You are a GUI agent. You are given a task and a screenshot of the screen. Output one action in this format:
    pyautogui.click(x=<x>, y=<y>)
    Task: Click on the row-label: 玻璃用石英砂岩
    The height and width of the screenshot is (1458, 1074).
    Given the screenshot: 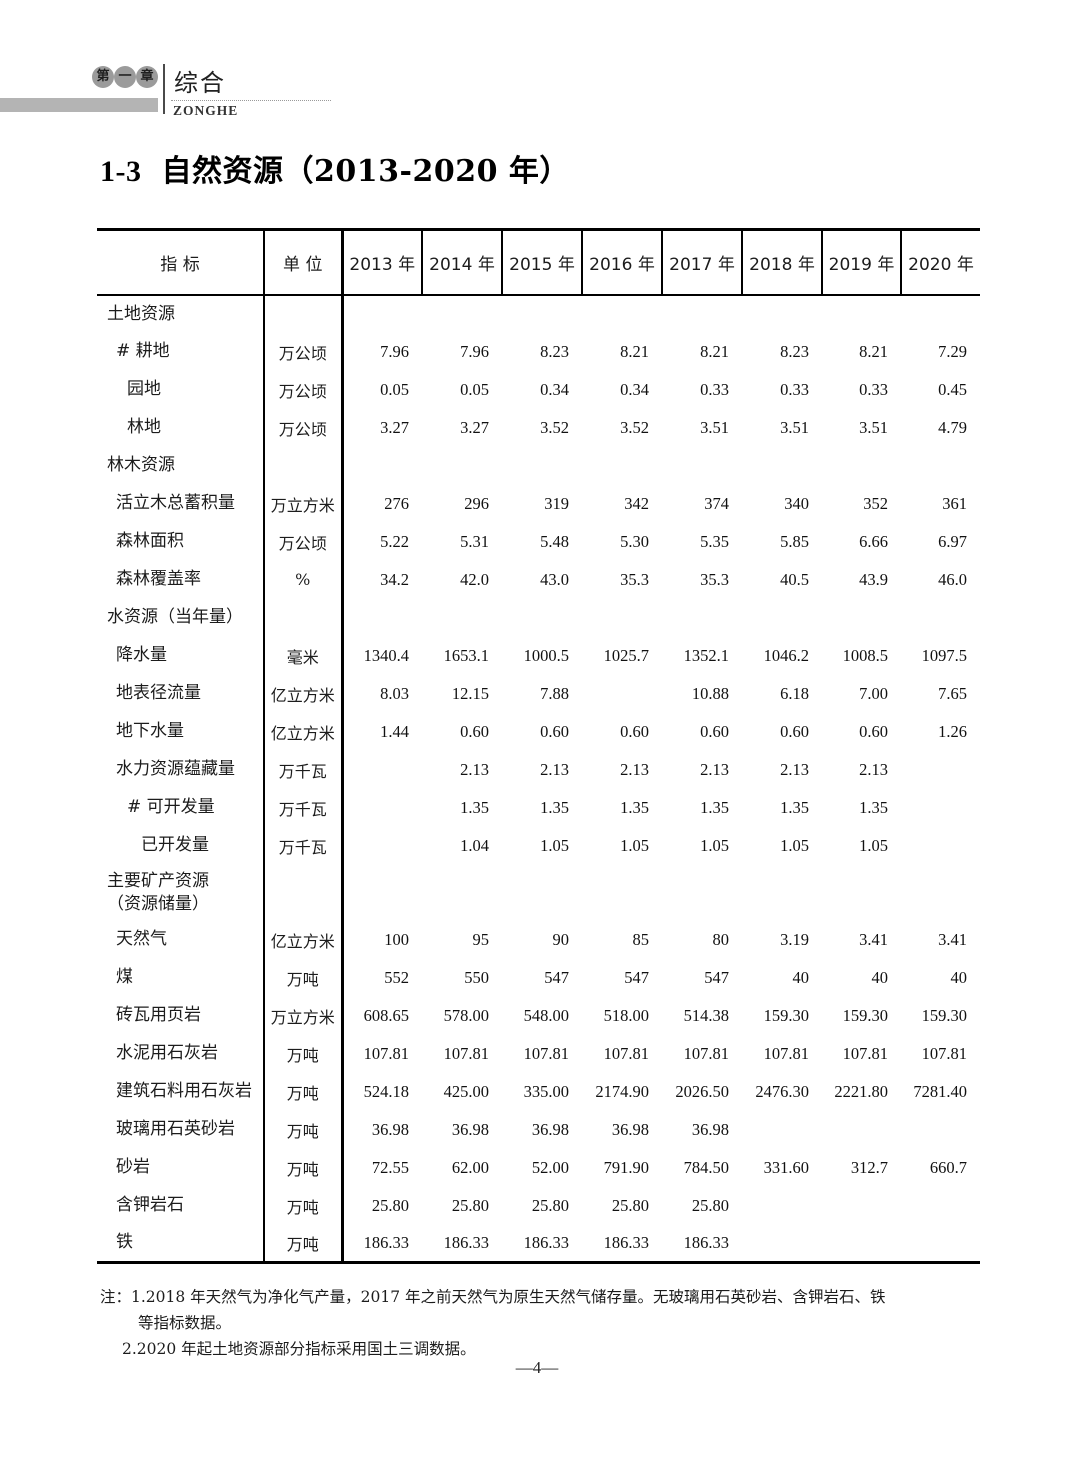 What is the action you would take?
    pyautogui.click(x=181, y=1129)
    